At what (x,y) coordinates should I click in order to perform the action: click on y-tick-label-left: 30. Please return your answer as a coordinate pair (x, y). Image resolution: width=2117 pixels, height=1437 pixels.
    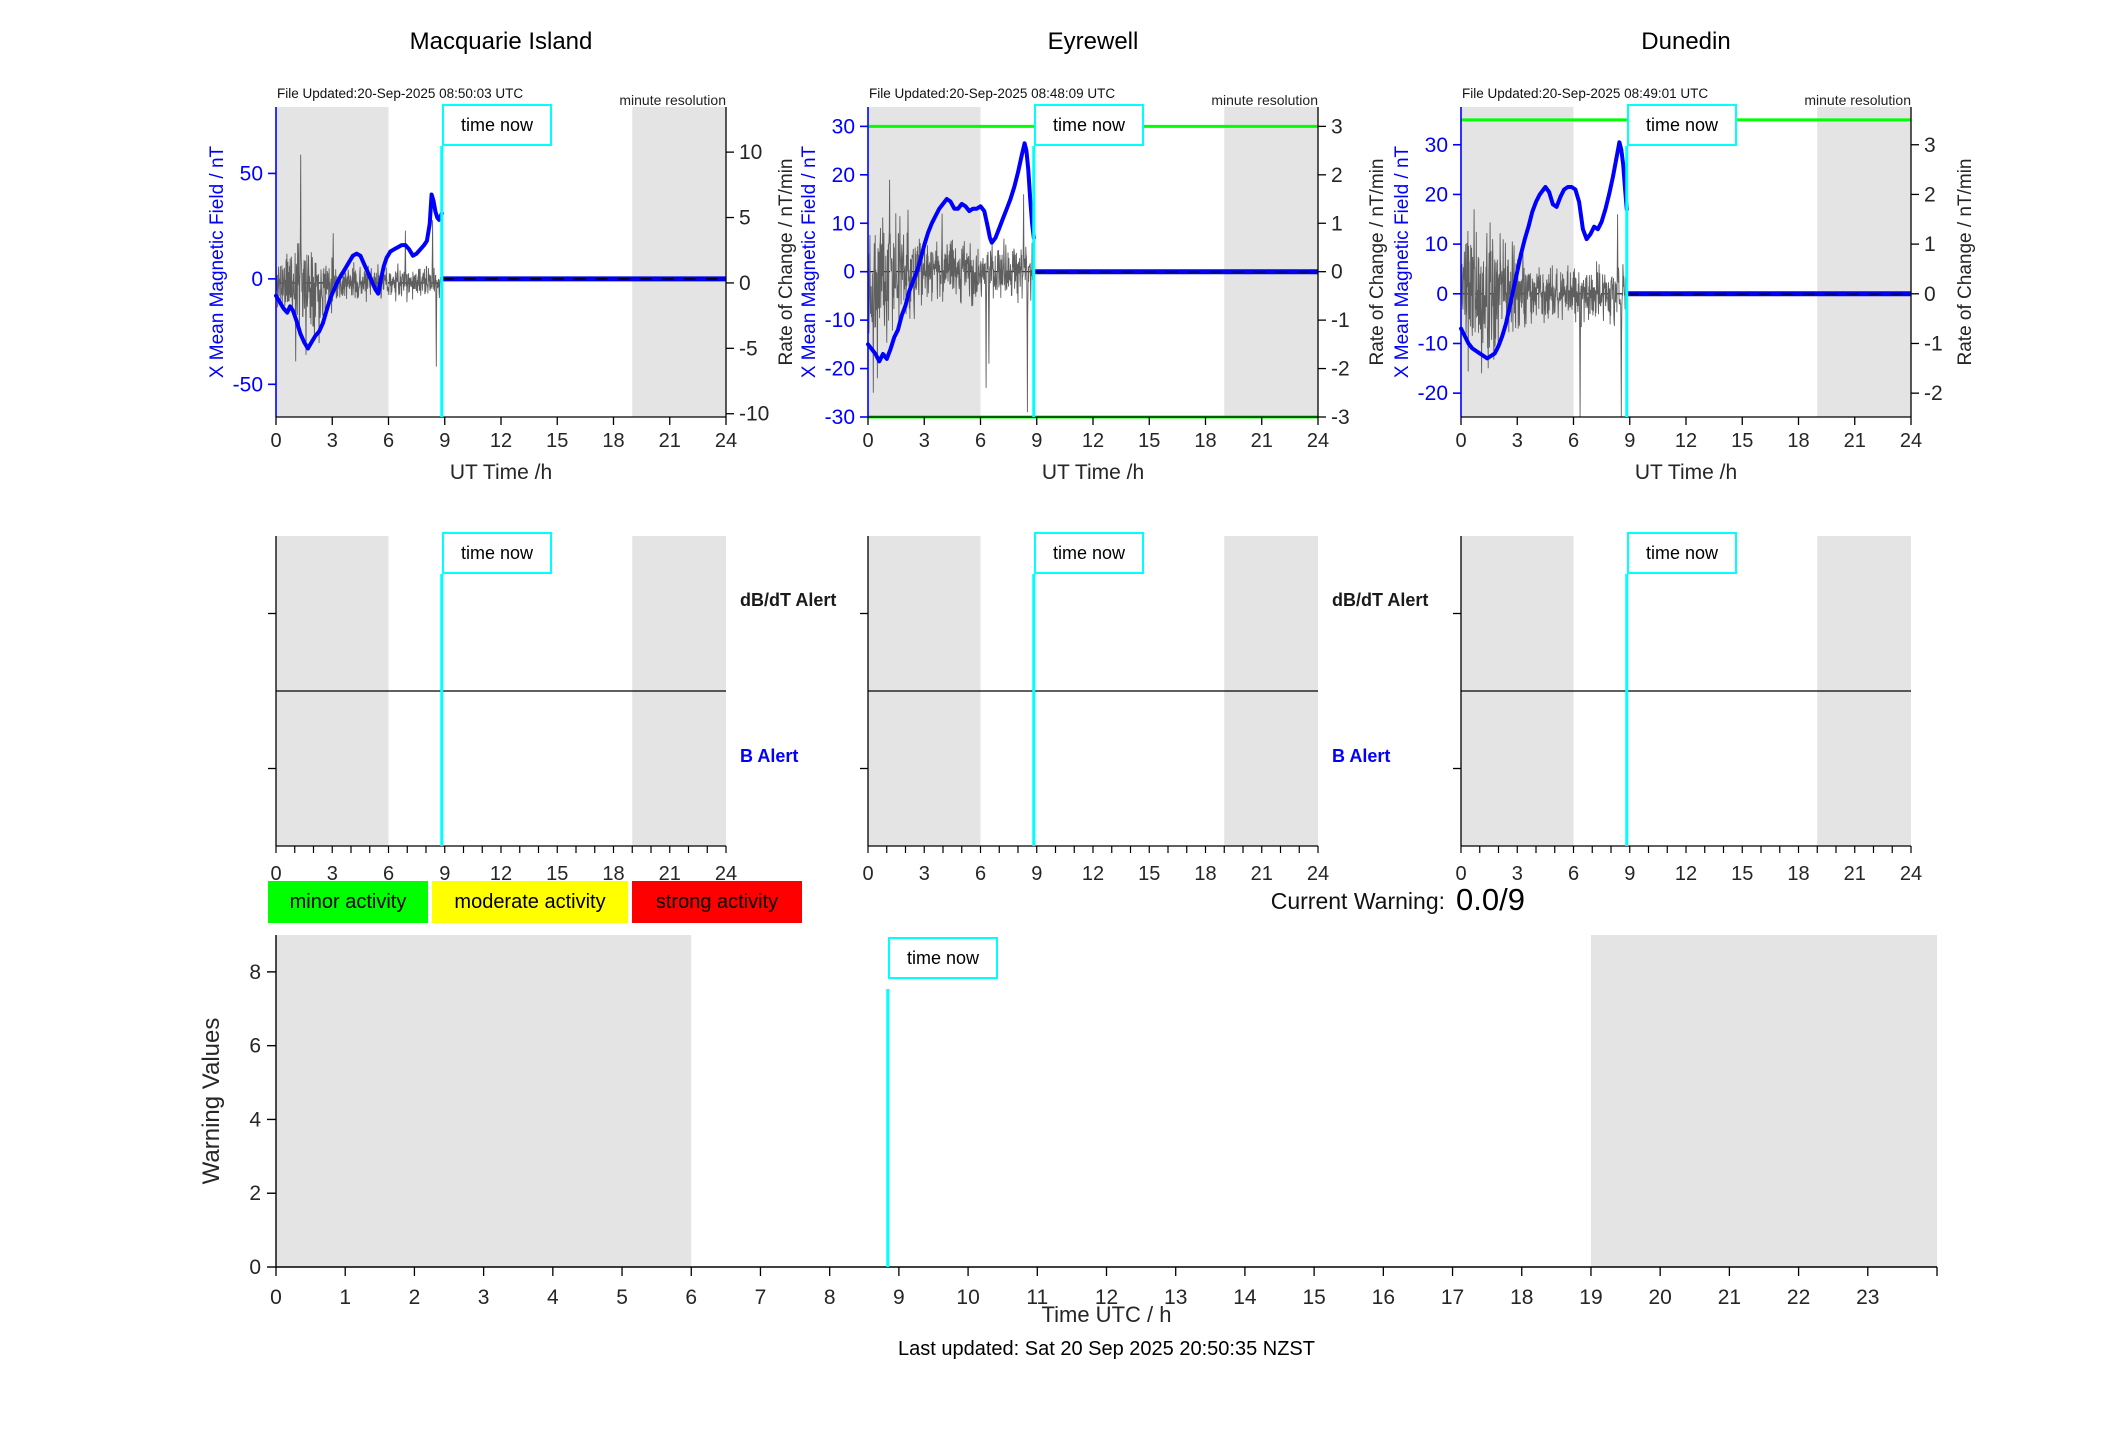
    Looking at the image, I should click on (843, 126).